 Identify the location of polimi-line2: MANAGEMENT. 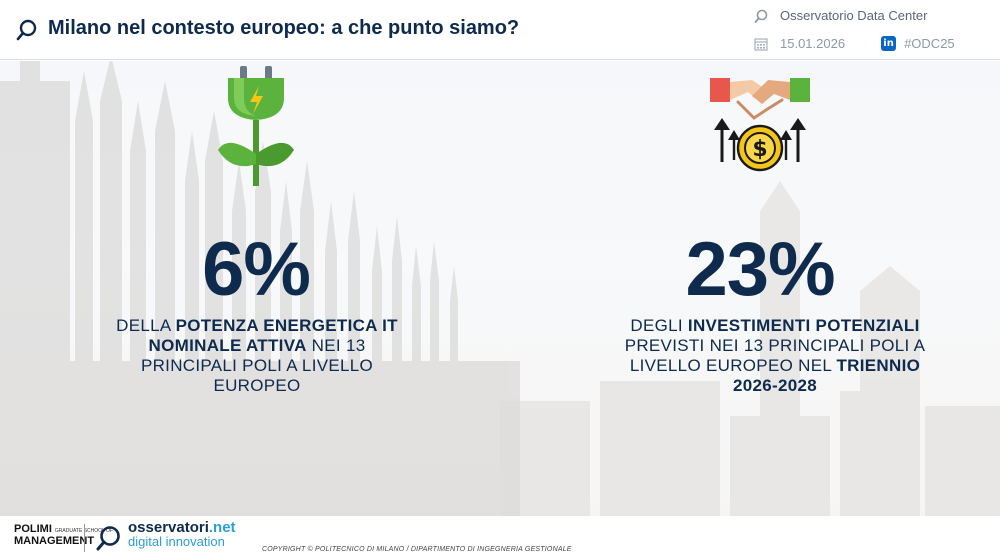
(54, 541).